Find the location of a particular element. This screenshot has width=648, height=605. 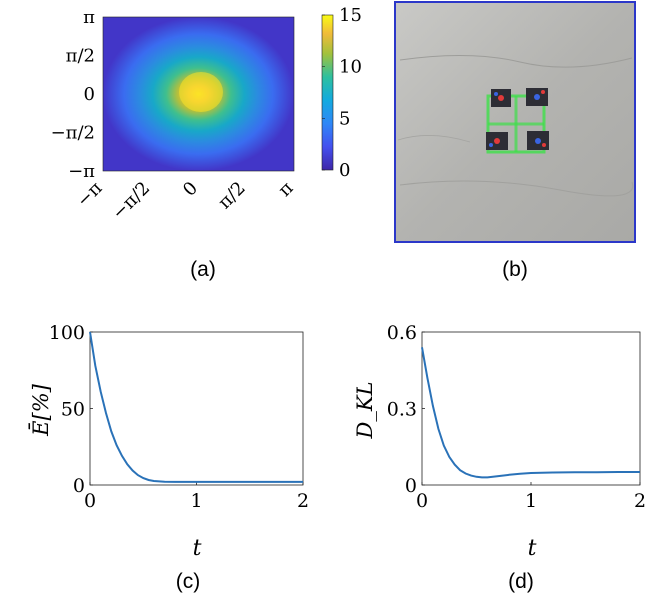

y-tick-label: 100 is located at coordinates (67, 333).